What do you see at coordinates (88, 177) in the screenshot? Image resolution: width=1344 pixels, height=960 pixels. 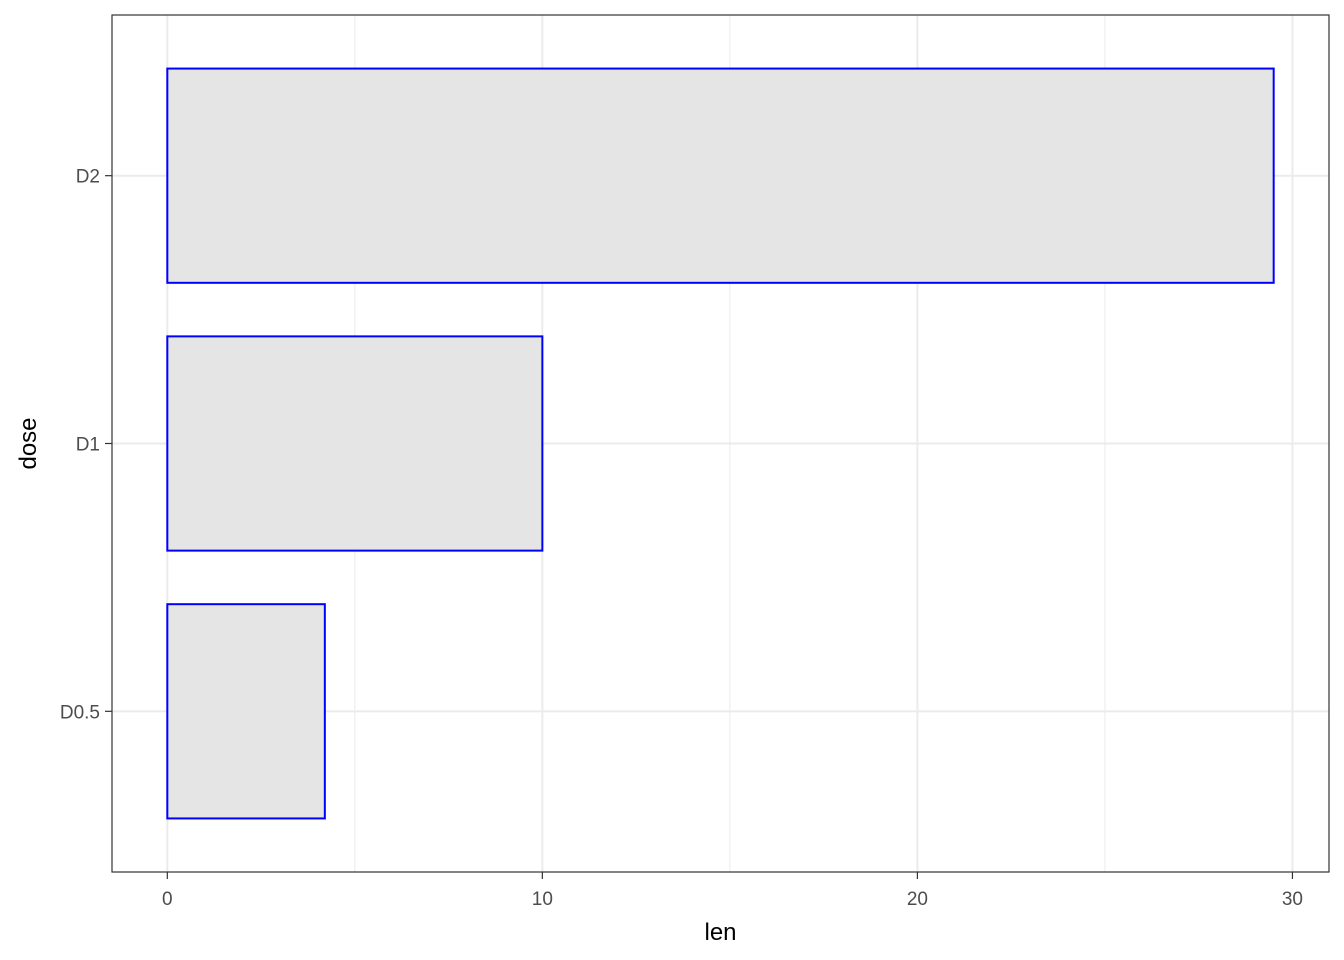 I see `y-tick-label: D2` at bounding box center [88, 177].